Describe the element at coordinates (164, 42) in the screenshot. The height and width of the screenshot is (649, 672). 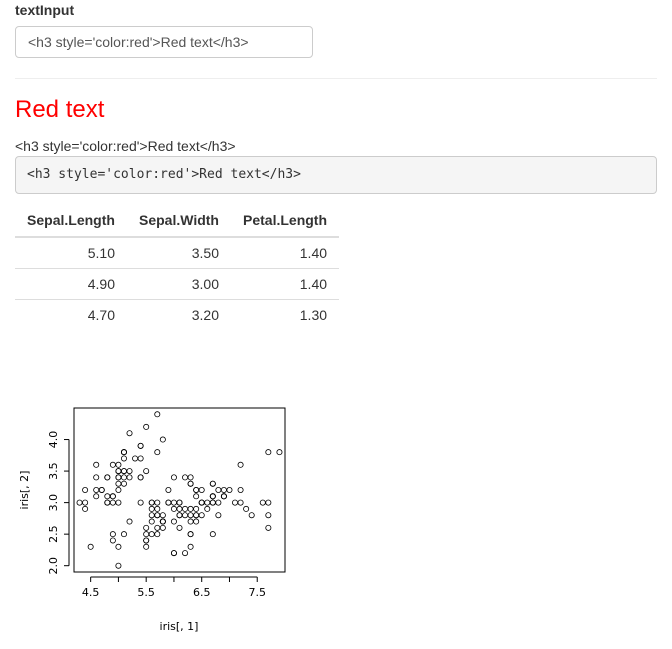
I see `text-input-field` at that location.